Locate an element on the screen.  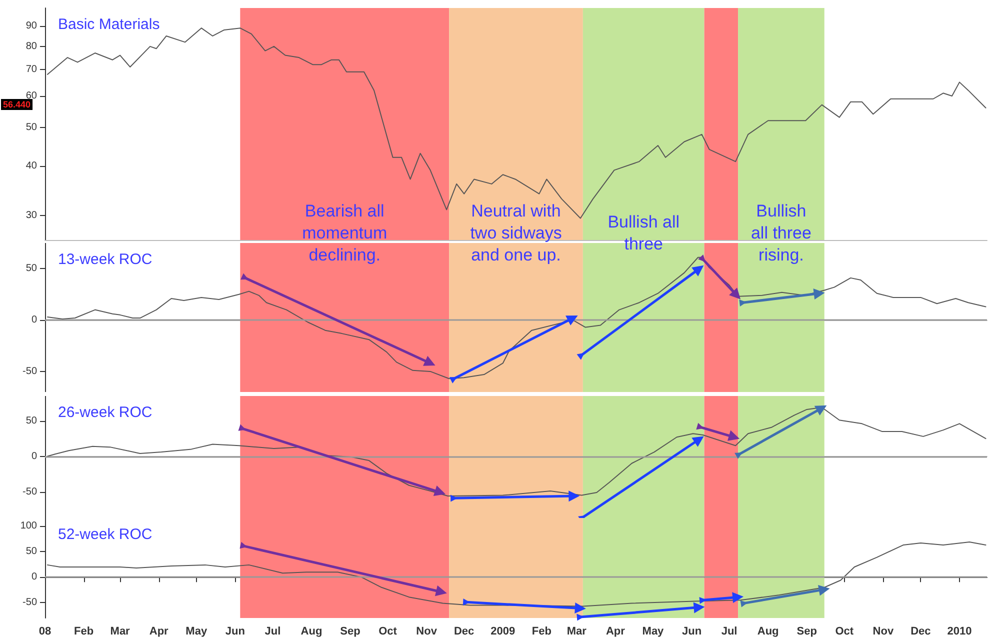
text: 56.440 is located at coordinates (17, 105).